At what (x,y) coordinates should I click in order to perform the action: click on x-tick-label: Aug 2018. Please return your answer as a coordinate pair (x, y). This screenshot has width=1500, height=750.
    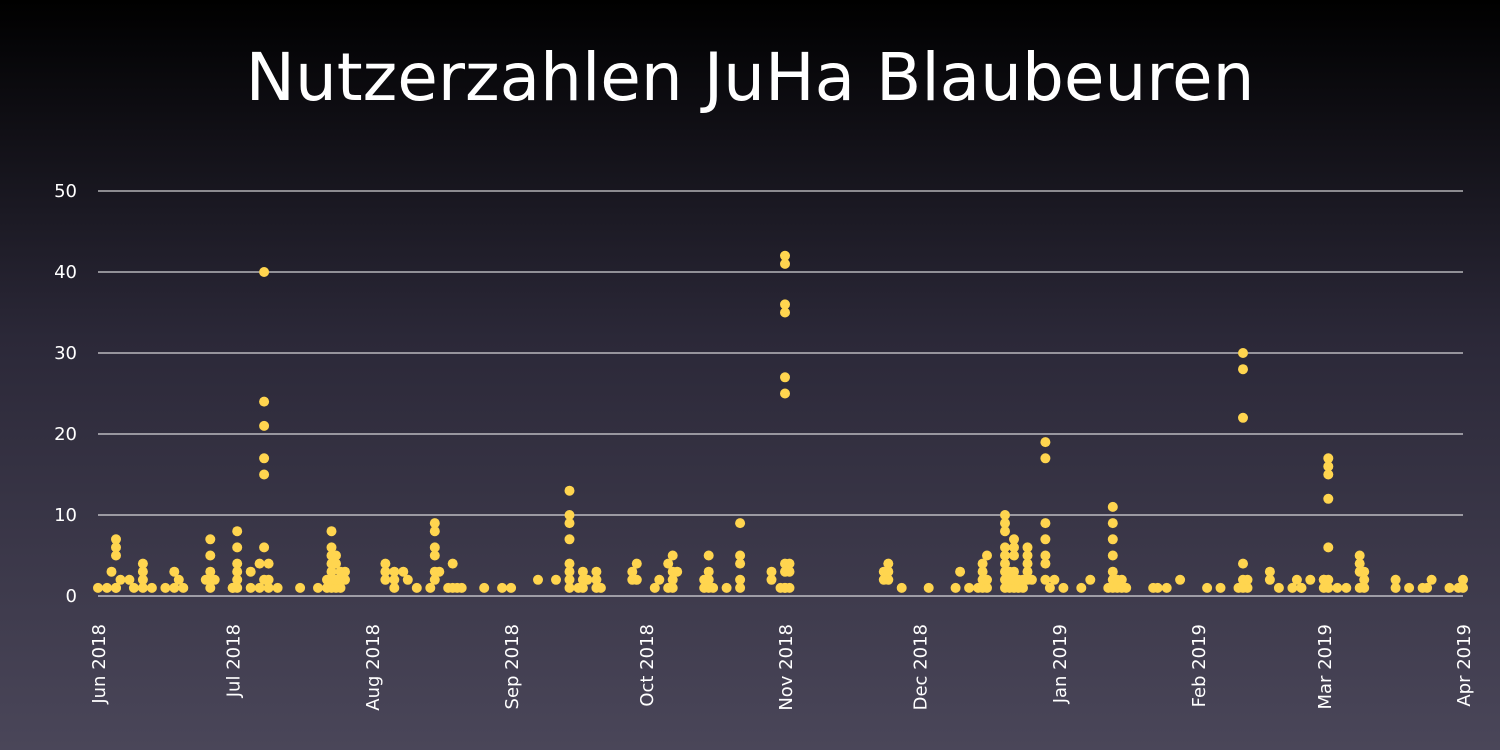
    Looking at the image, I should click on (373, 667).